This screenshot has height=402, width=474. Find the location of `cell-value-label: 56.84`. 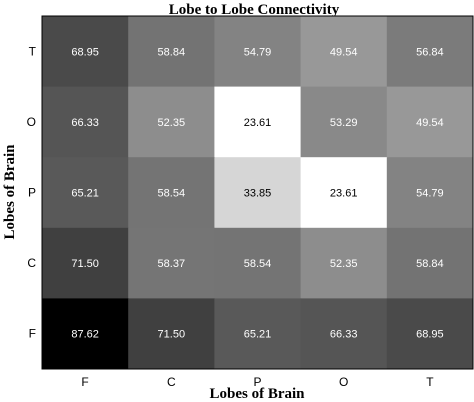

cell-value-label: 56.84 is located at coordinates (430, 52).